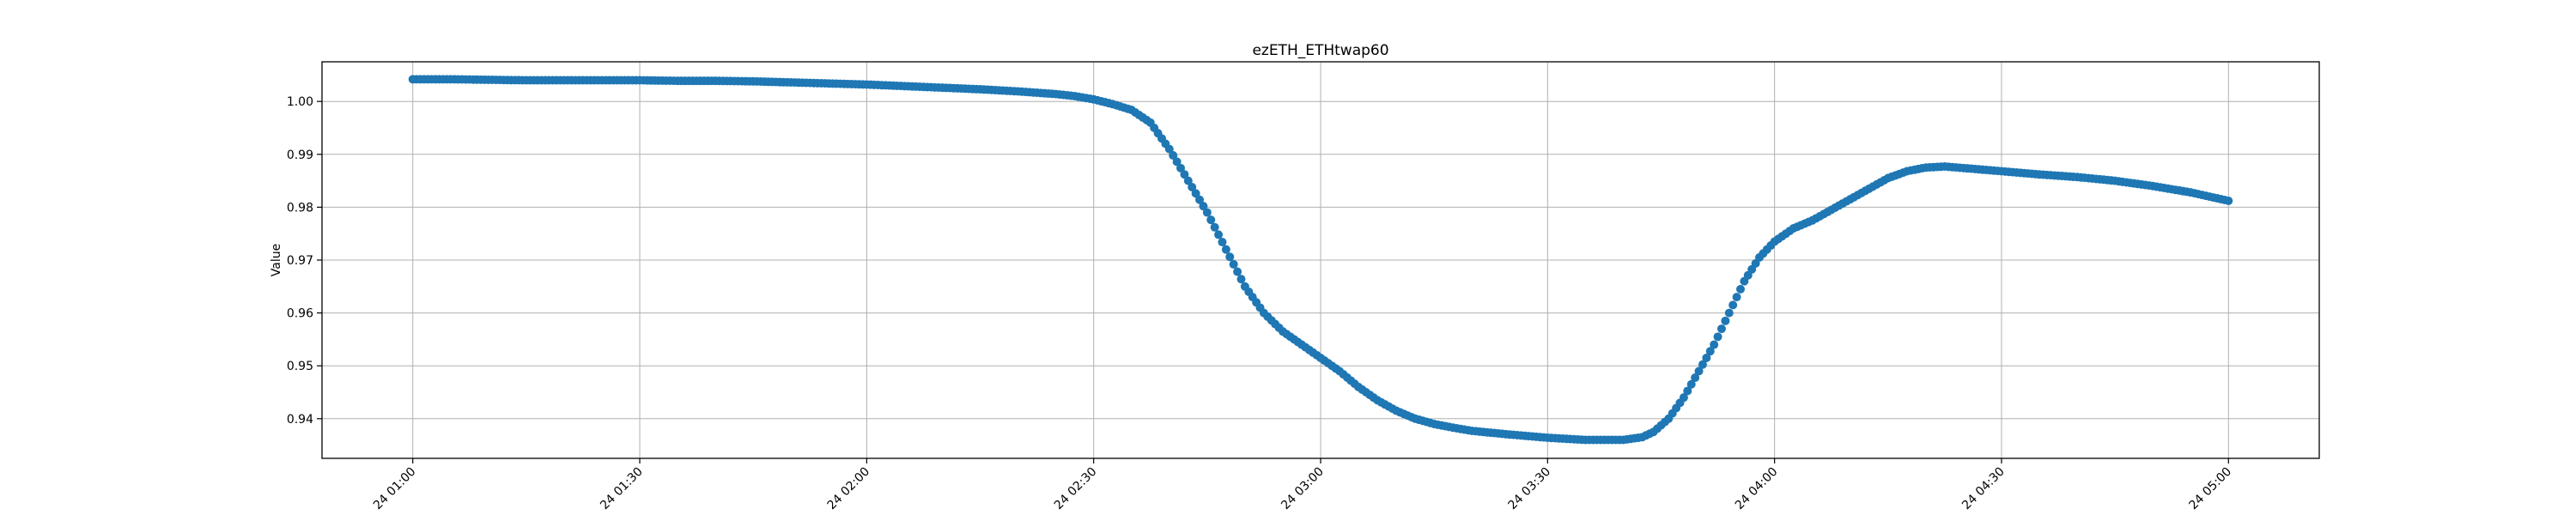 The width and height of the screenshot is (2576, 515). I want to click on y-tick-label: 0.98, so click(300, 208).